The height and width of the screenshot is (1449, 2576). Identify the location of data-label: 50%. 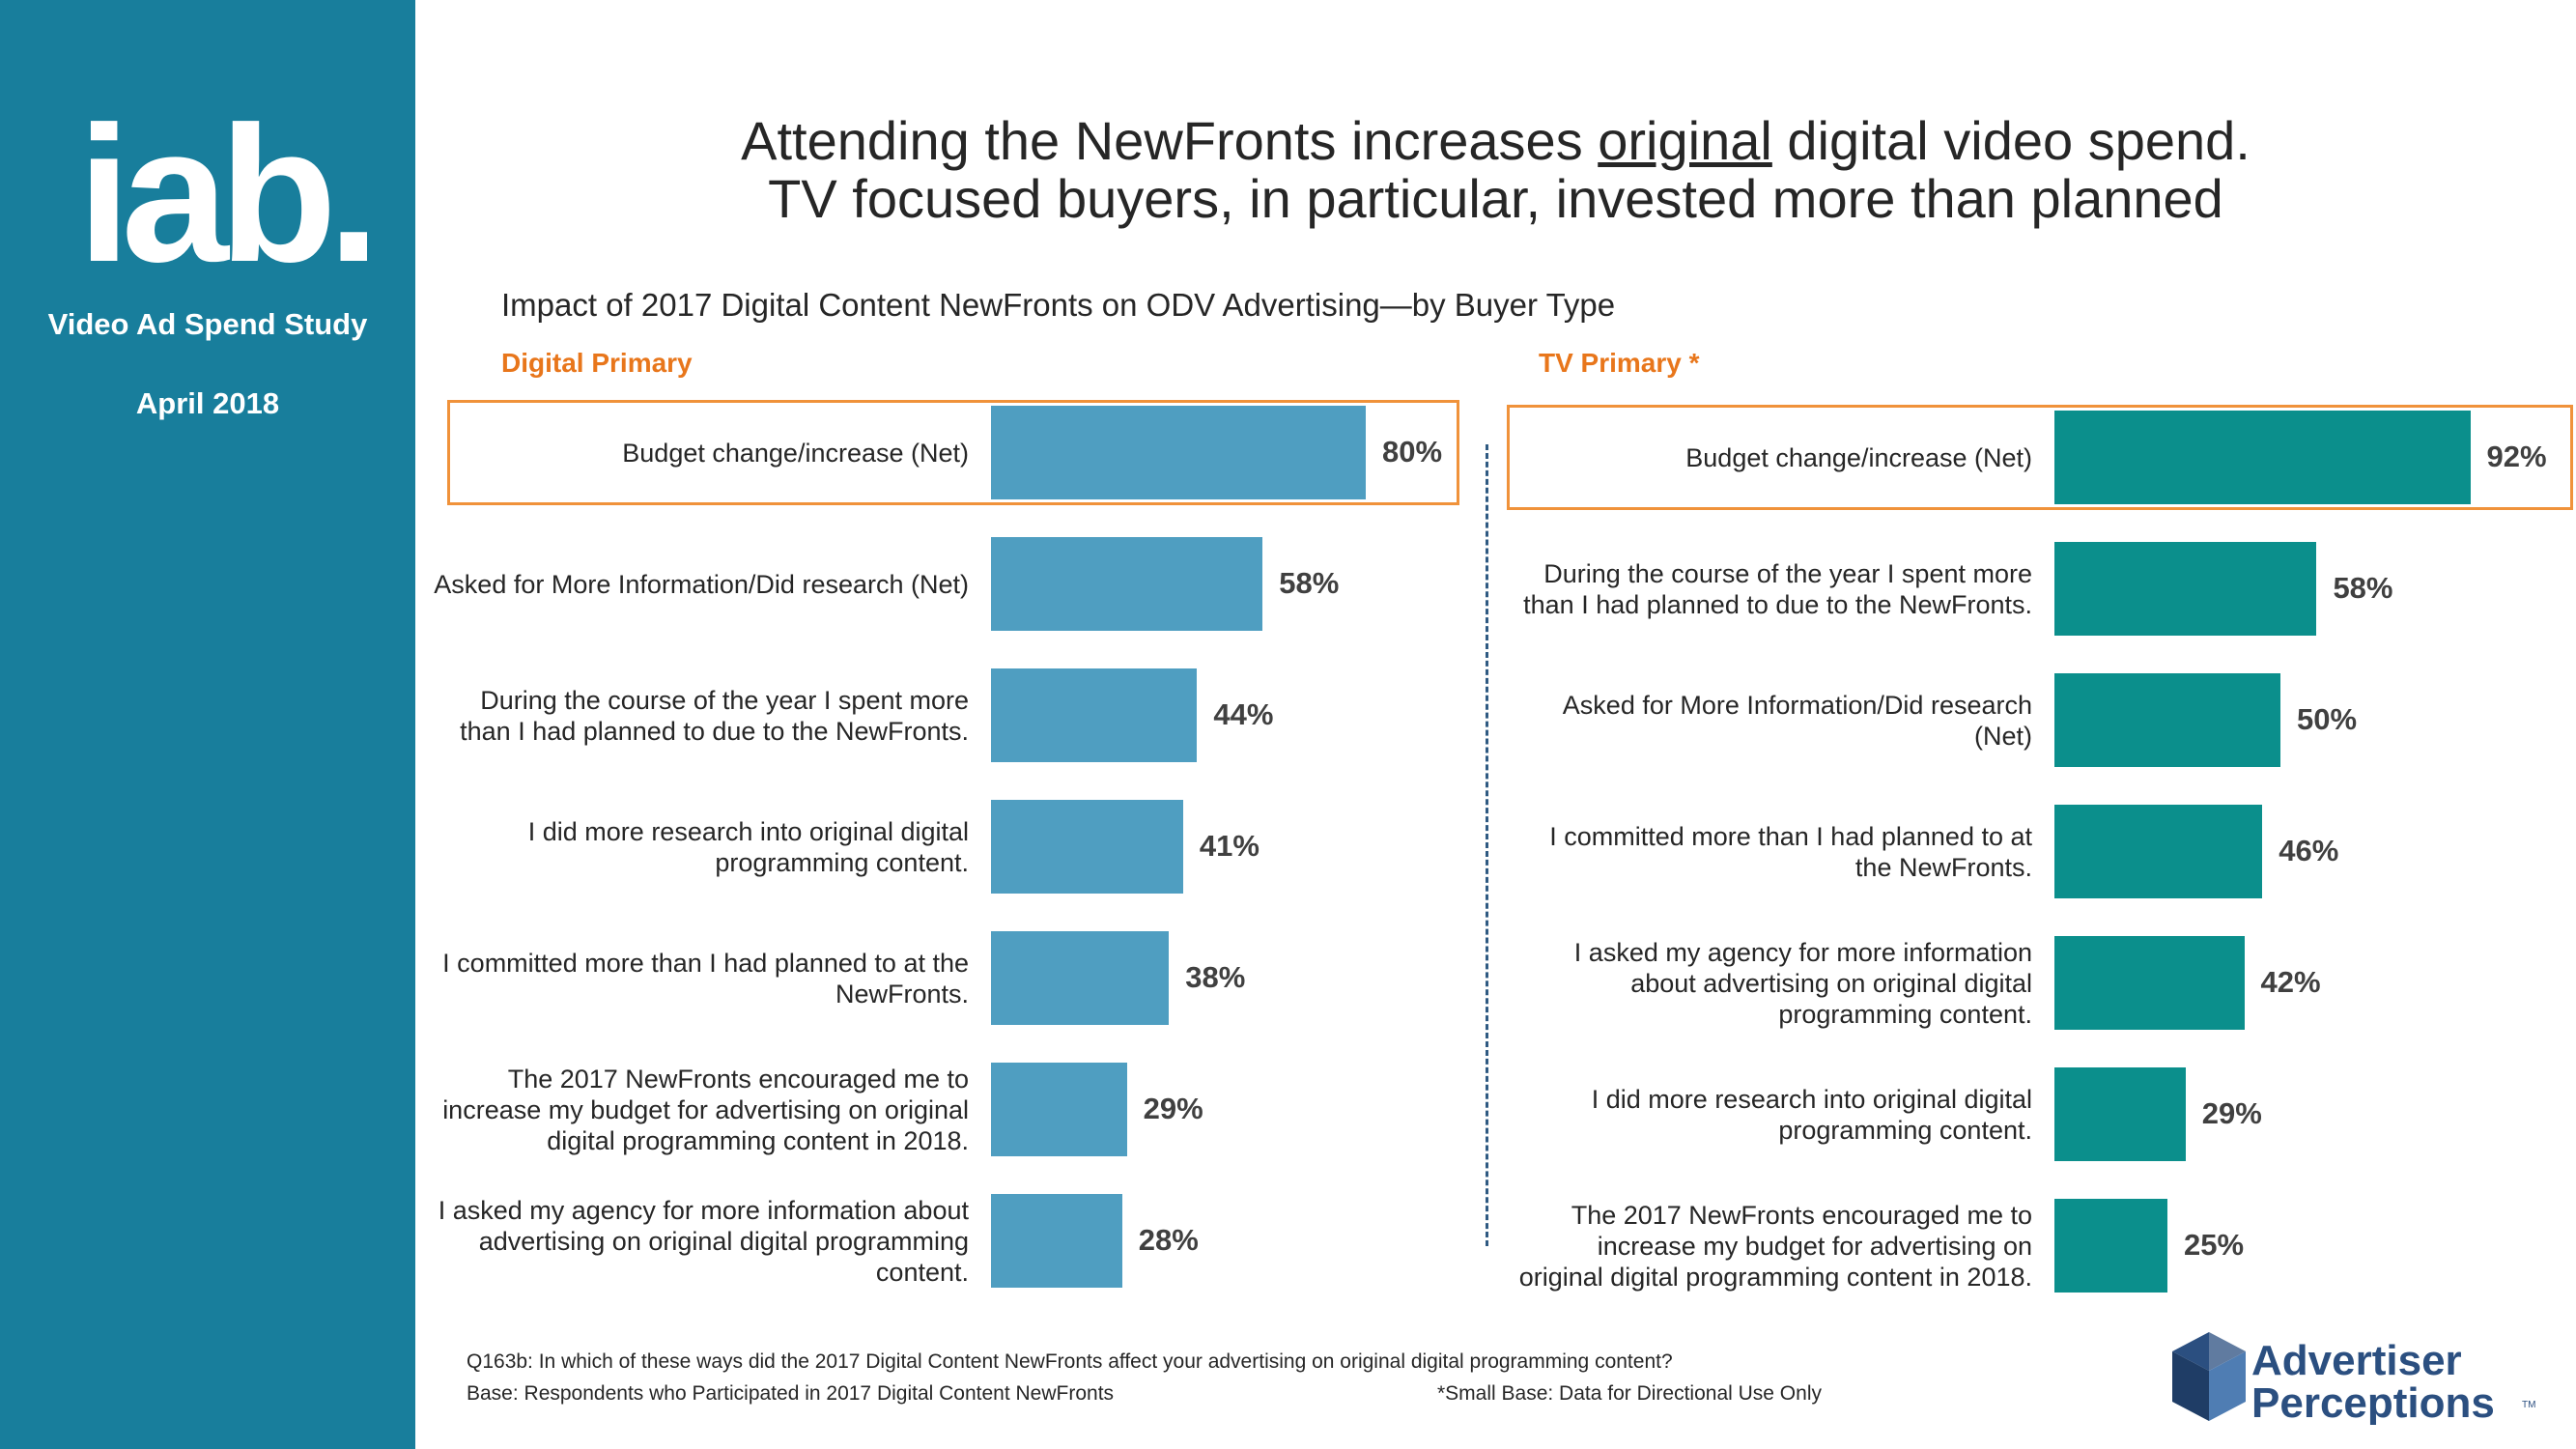
(2327, 719).